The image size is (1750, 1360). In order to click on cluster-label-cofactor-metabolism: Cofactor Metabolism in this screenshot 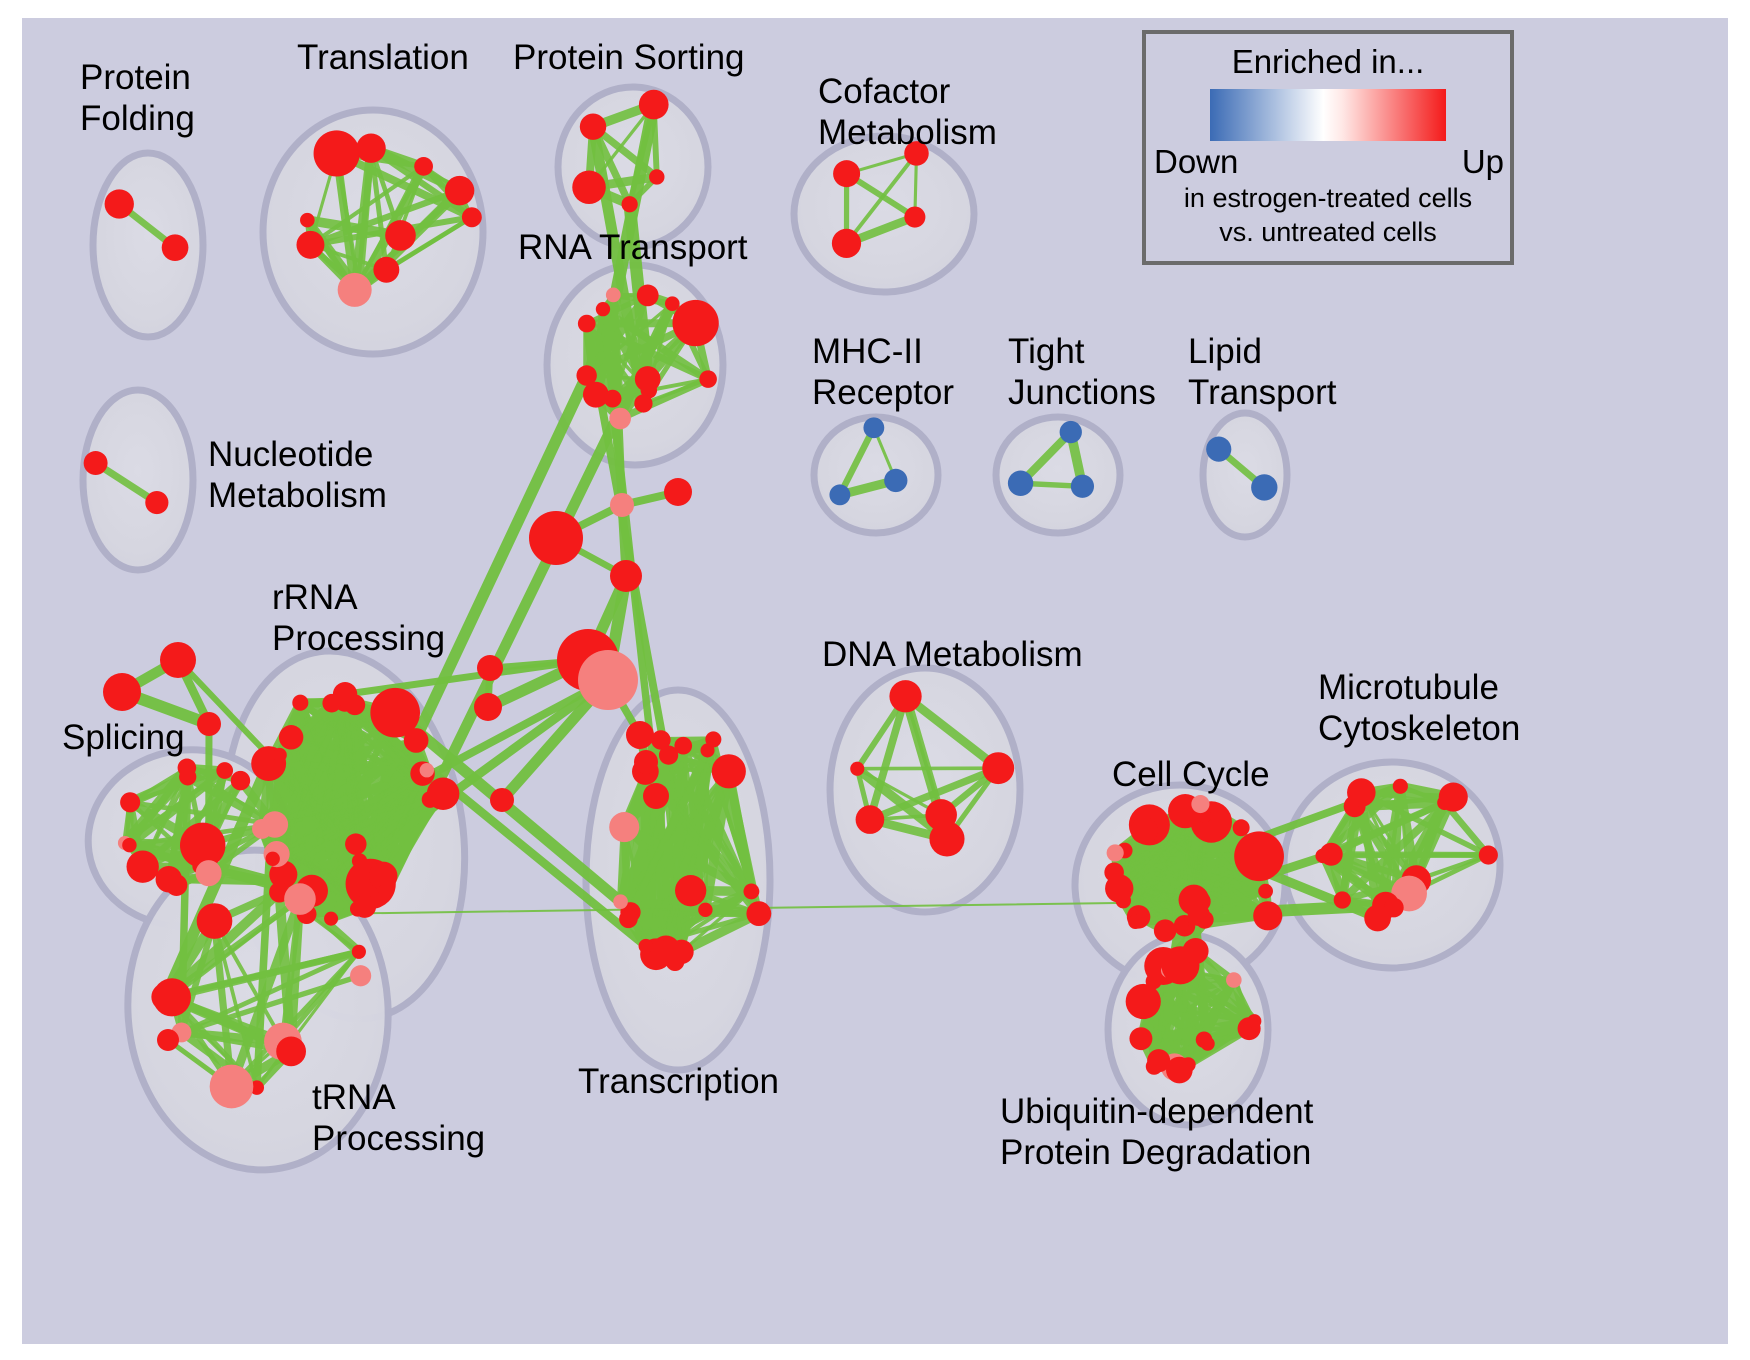, I will do `click(907, 112)`.